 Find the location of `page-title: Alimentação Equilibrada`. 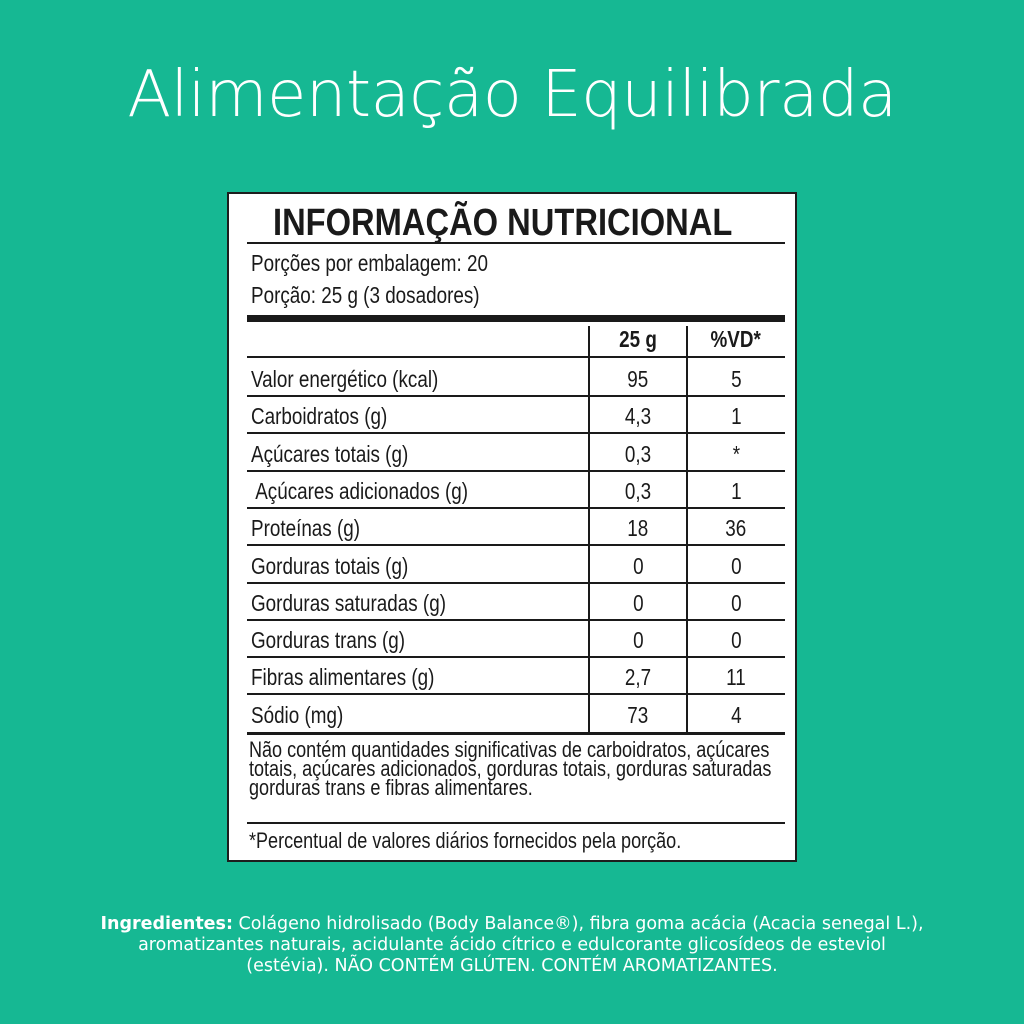

page-title: Alimentação Equilibrada is located at coordinates (512, 95).